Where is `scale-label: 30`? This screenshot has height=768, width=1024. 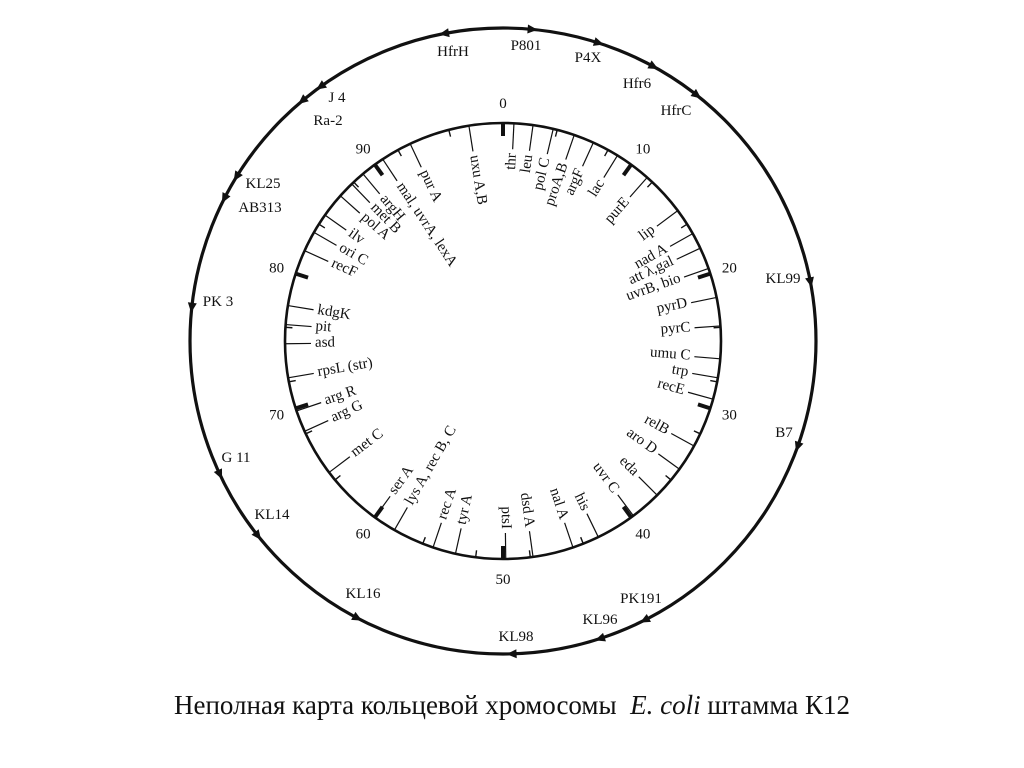 scale-label: 30 is located at coordinates (729, 416).